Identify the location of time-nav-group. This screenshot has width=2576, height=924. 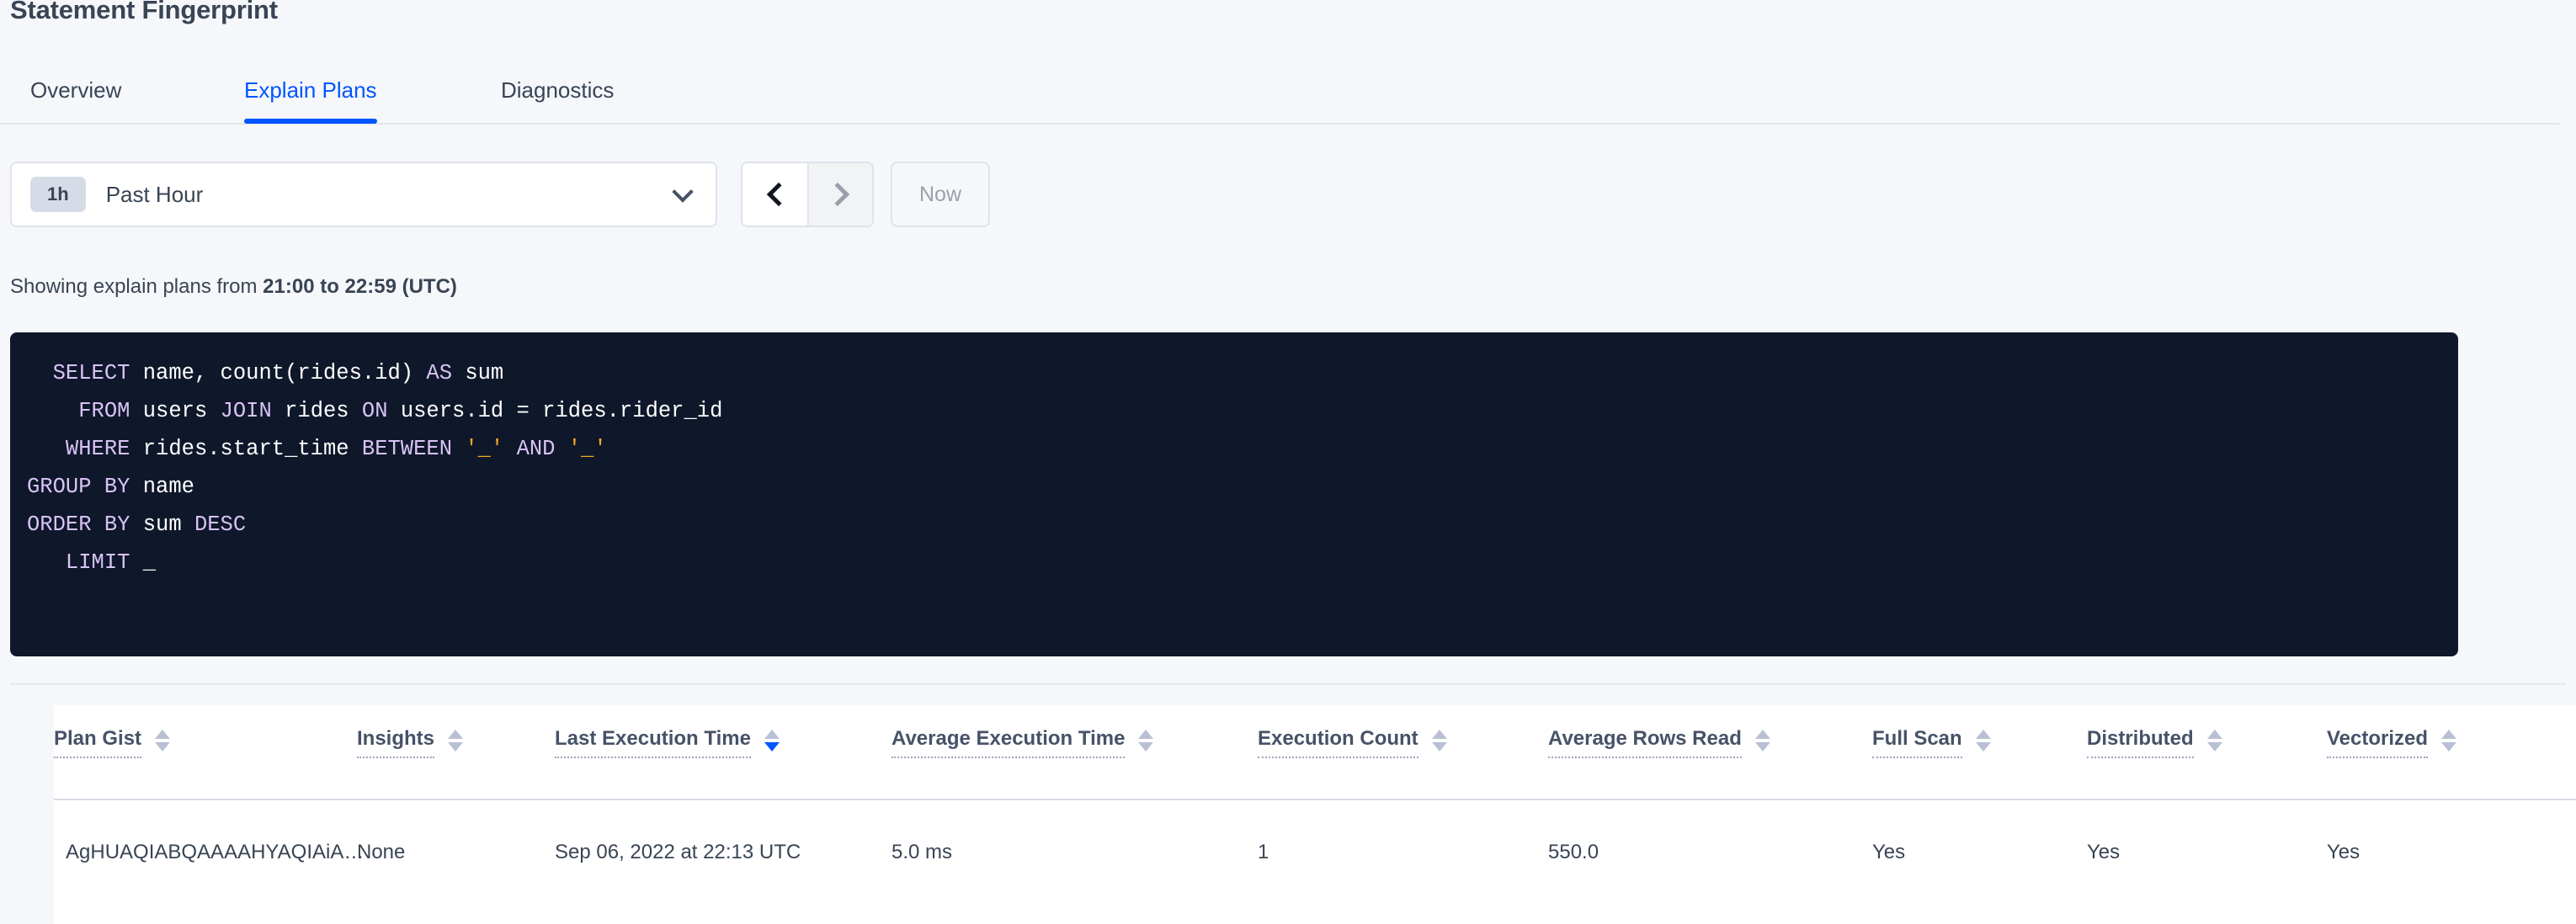
(808, 194).